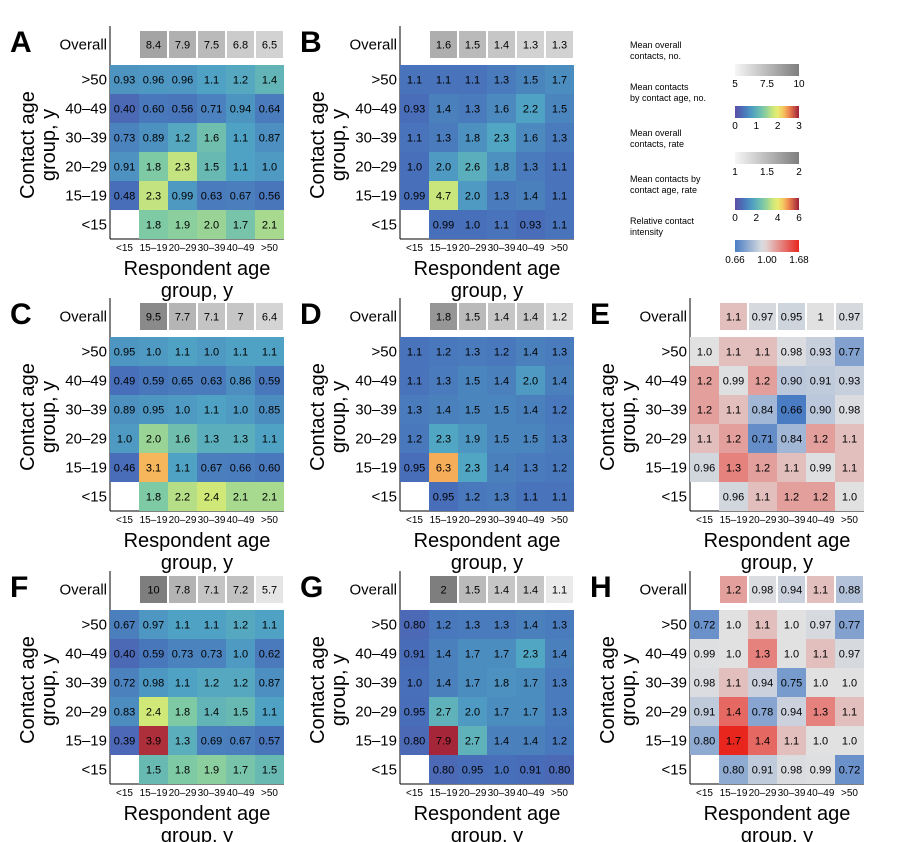  Describe the element at coordinates (86, 439) in the screenshot. I see `row-label: 20–29` at that location.